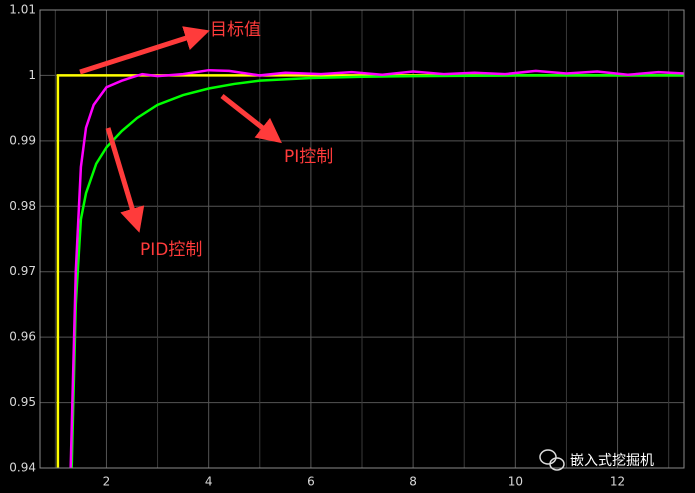 The height and width of the screenshot is (493, 695). I want to click on x-tick-label: 6, so click(311, 482).